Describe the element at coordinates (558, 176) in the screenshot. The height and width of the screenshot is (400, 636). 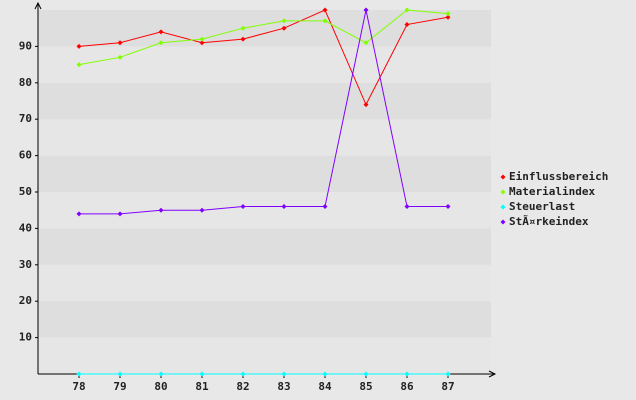
I see `legend-label: Einflussbereich` at that location.